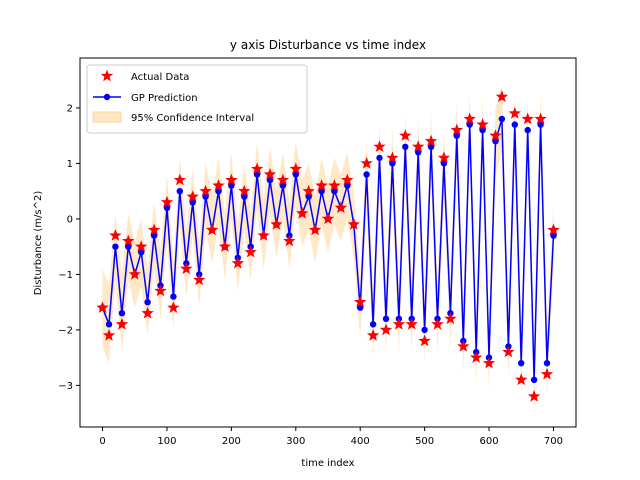 The image size is (640, 480). I want to click on x-tick-label: 0, so click(102, 441).